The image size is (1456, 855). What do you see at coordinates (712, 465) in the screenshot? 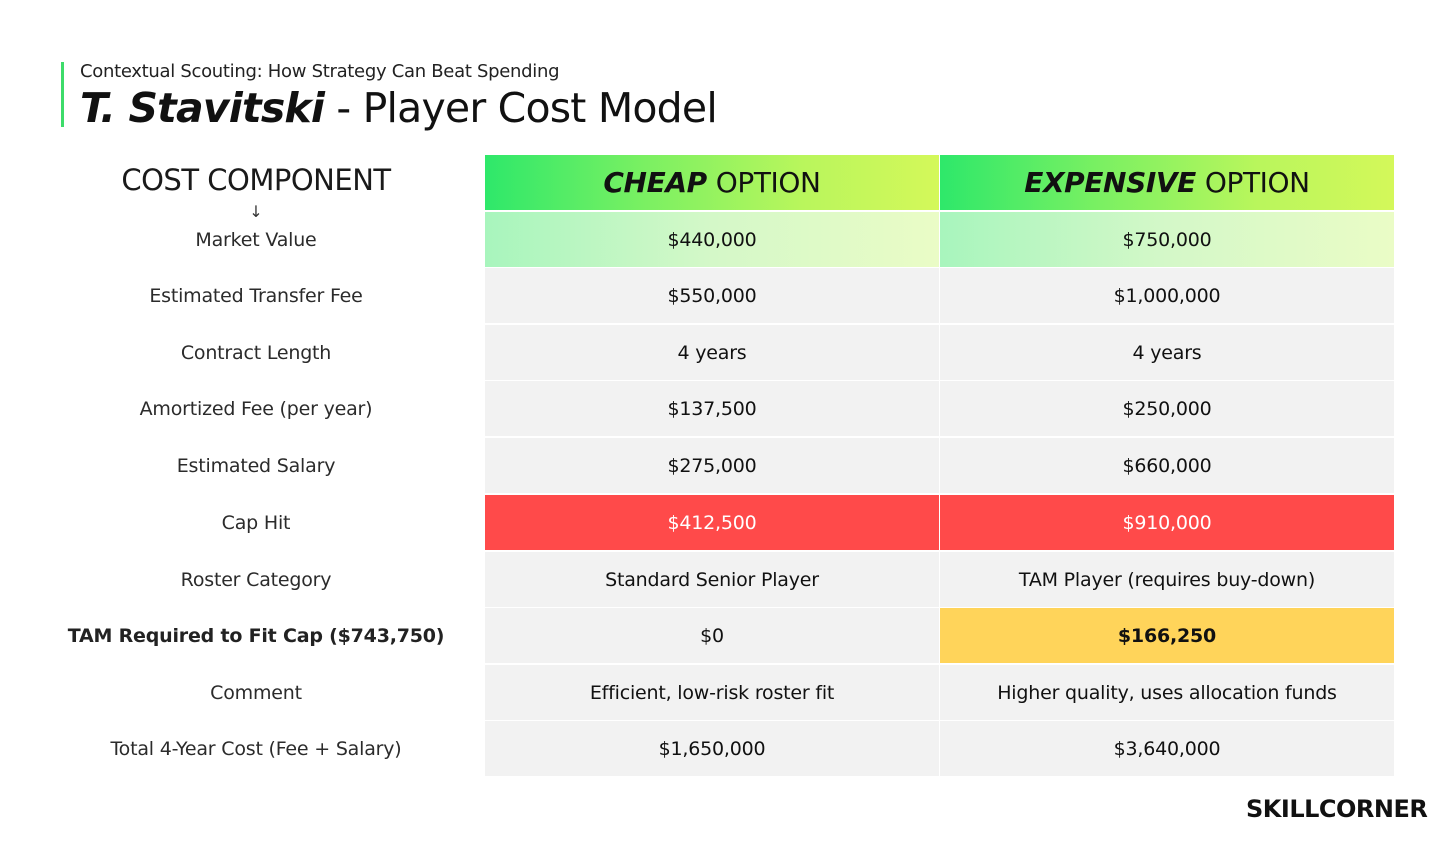
I see `cheap-value: $275,000` at bounding box center [712, 465].